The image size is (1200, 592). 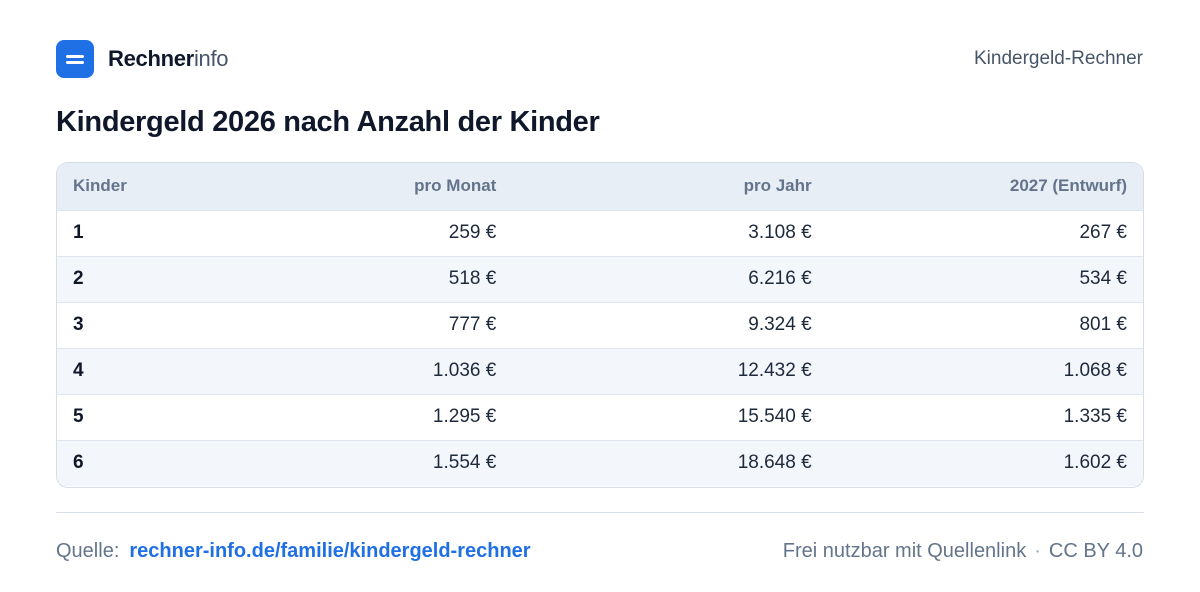 I want to click on cell-pro-monat: 1.295 €, so click(x=355, y=416).